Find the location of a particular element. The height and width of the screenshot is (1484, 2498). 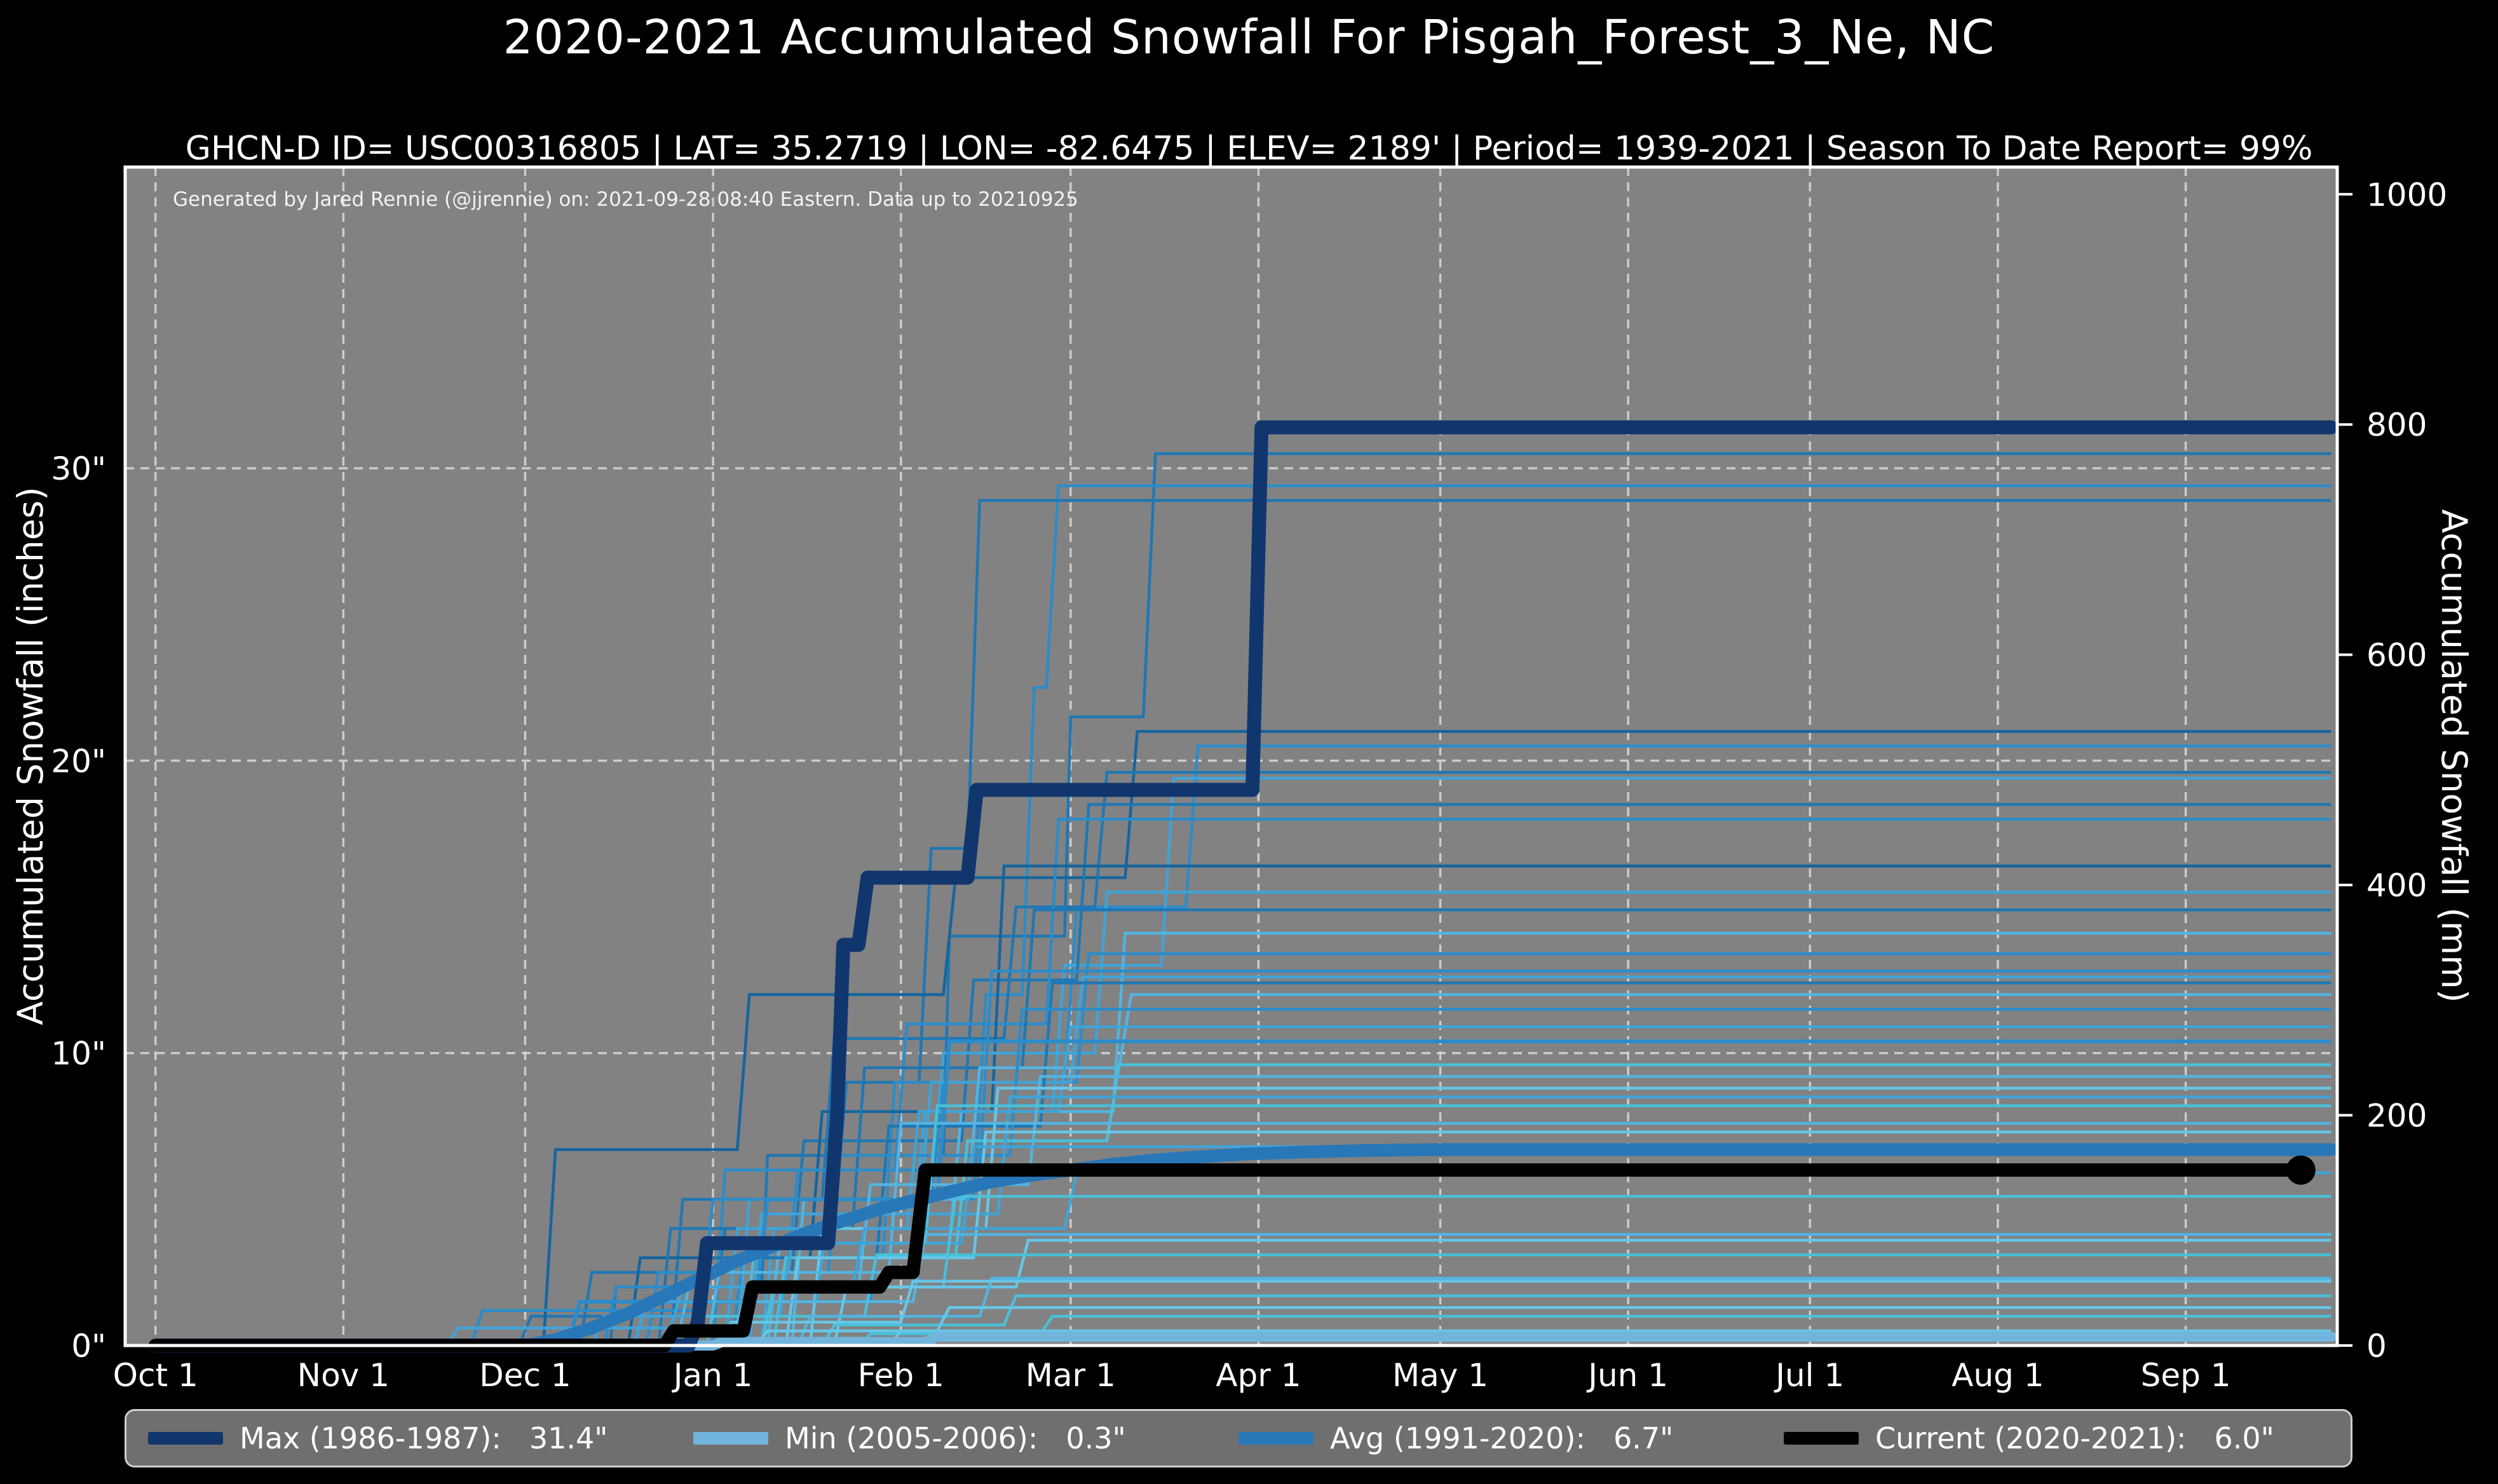

min-line-swatch is located at coordinates (730, 1438).